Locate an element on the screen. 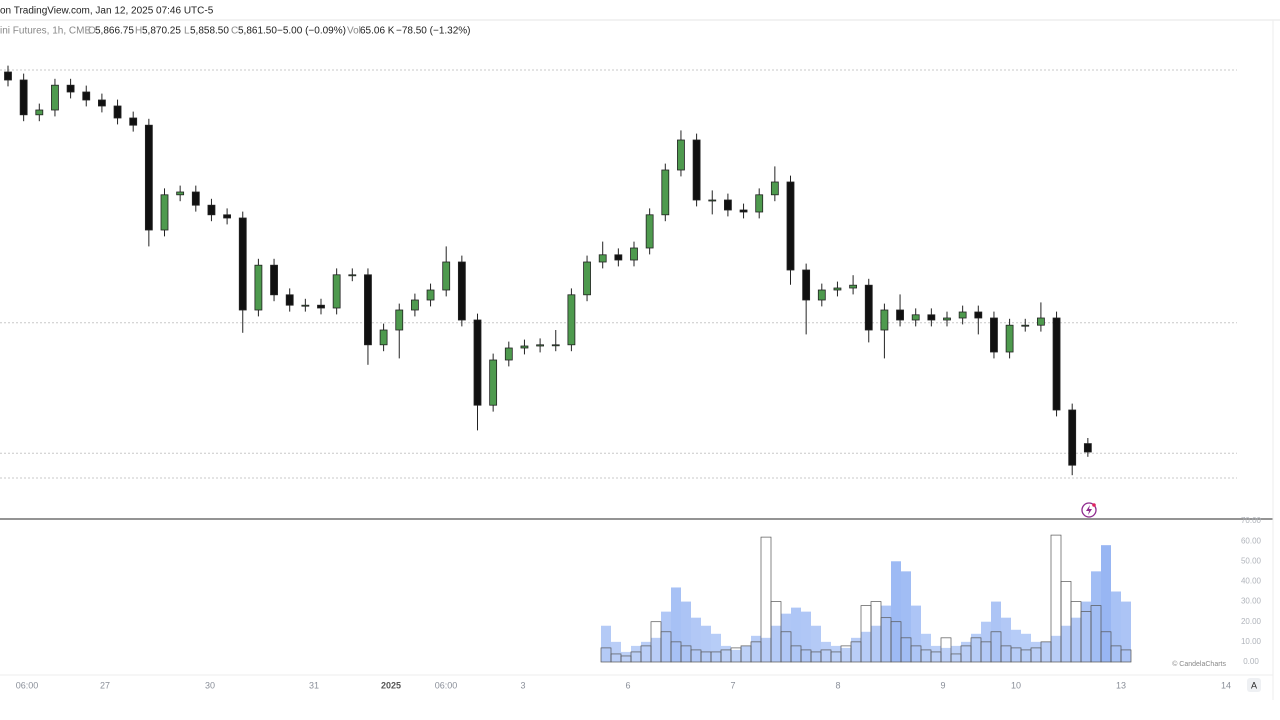  low-key: L is located at coordinates (187, 31).